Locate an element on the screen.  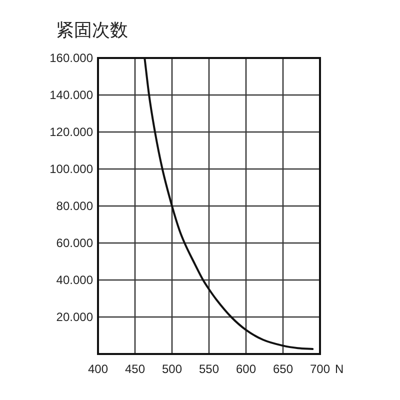
x-tick-label: 650 is located at coordinates (283, 369).